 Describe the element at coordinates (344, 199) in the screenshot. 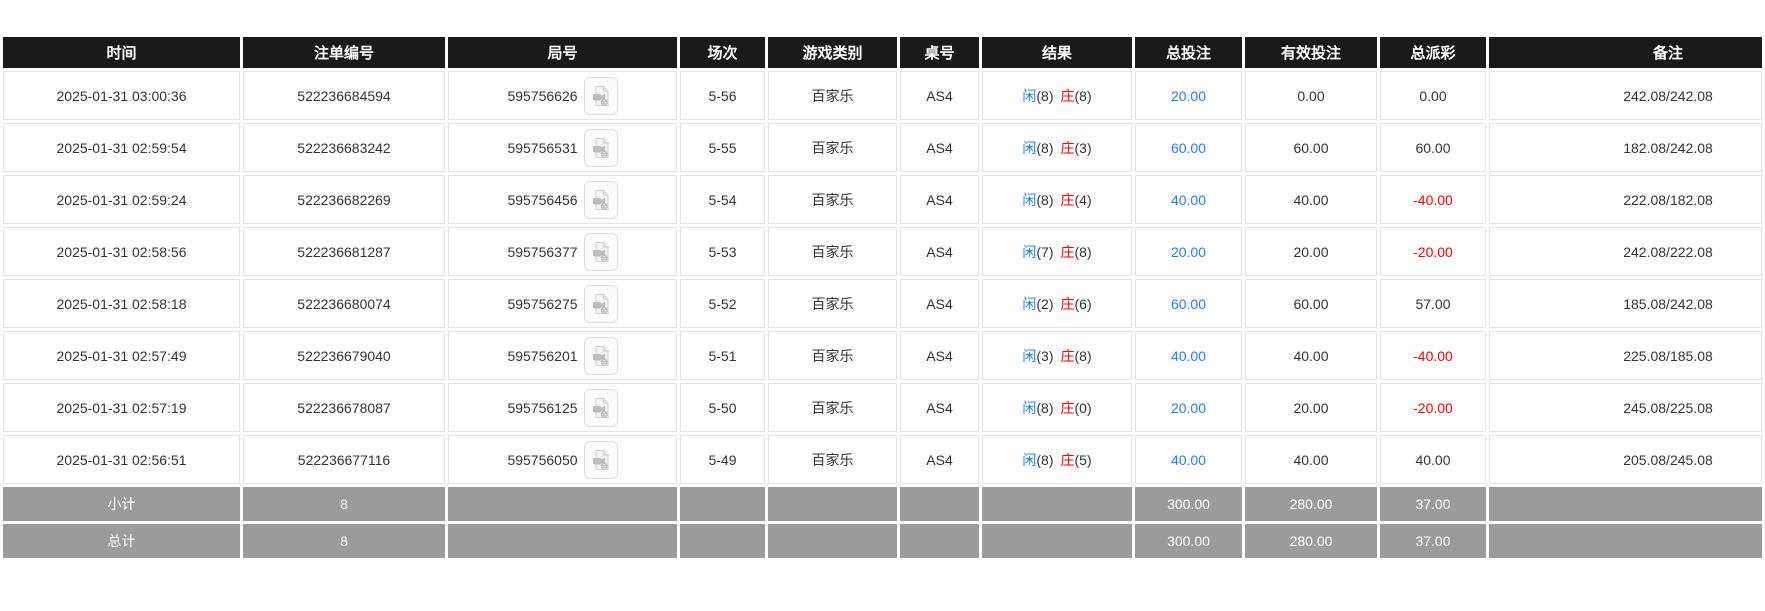

I see `cell-bet-id: 522236682269` at that location.